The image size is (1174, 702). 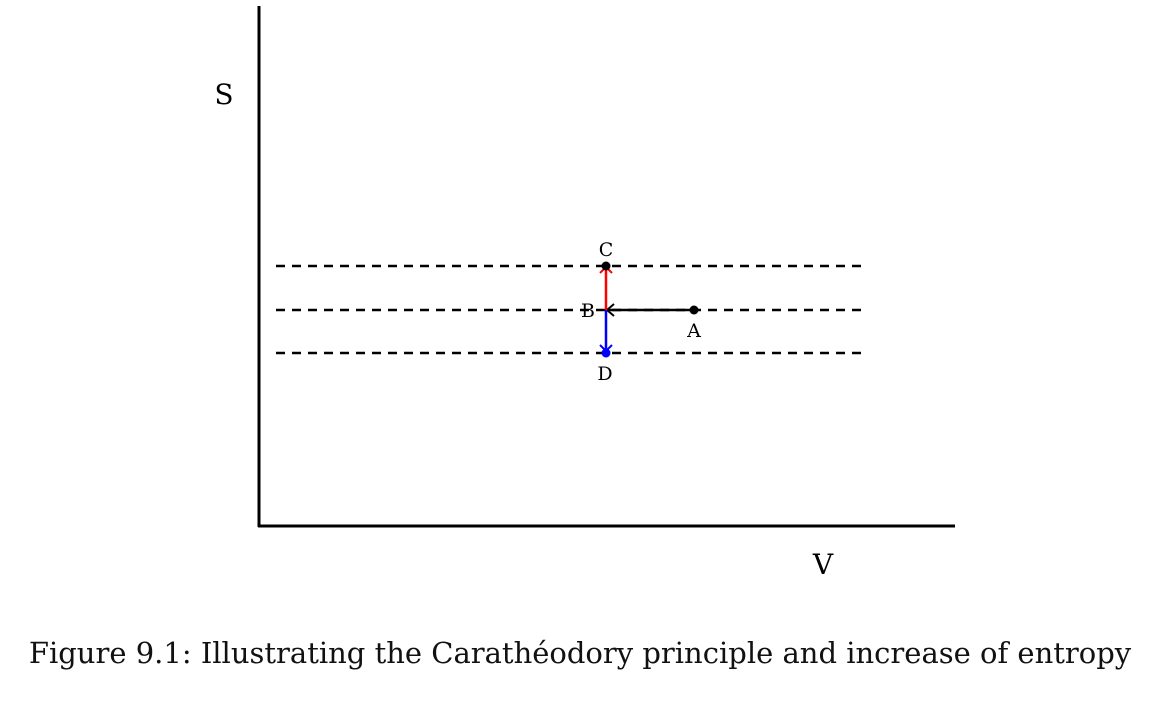 I want to click on point-a, so click(x=694, y=310).